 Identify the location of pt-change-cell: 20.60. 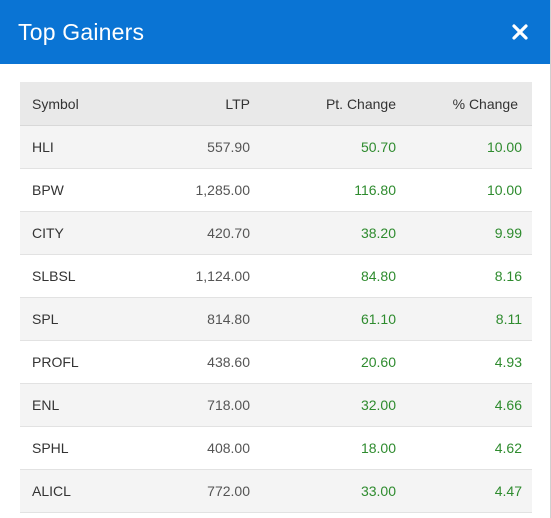
(323, 362).